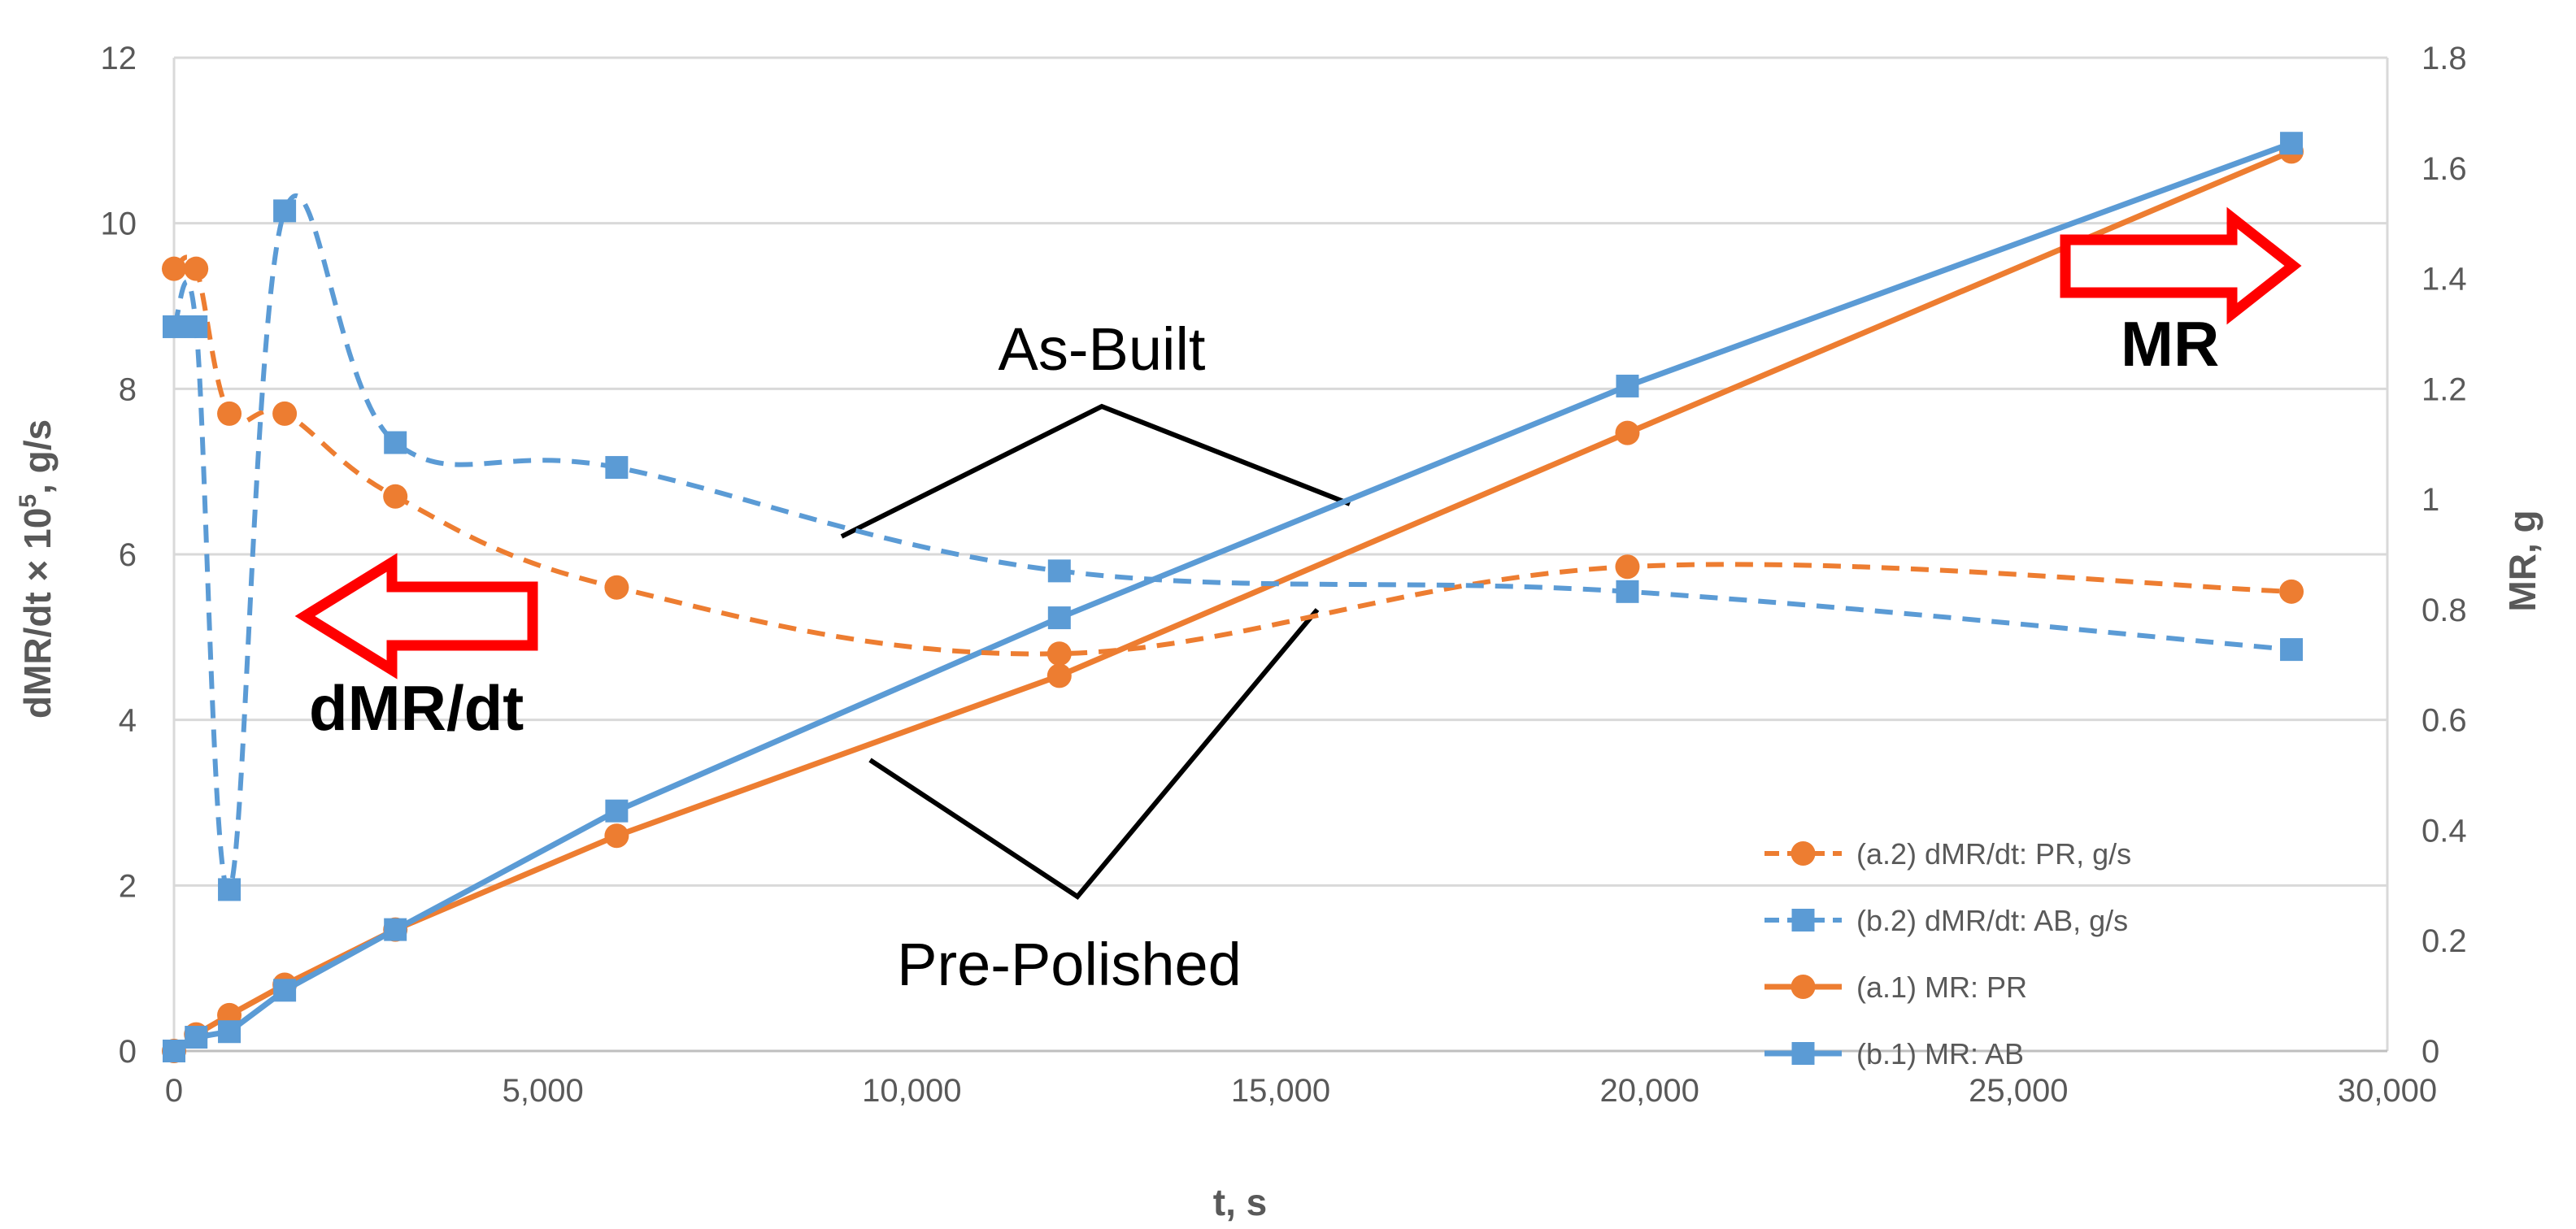 This screenshot has height=1229, width=2576. Describe the element at coordinates (2181, 265) in the screenshot. I see `right-arrow` at that location.